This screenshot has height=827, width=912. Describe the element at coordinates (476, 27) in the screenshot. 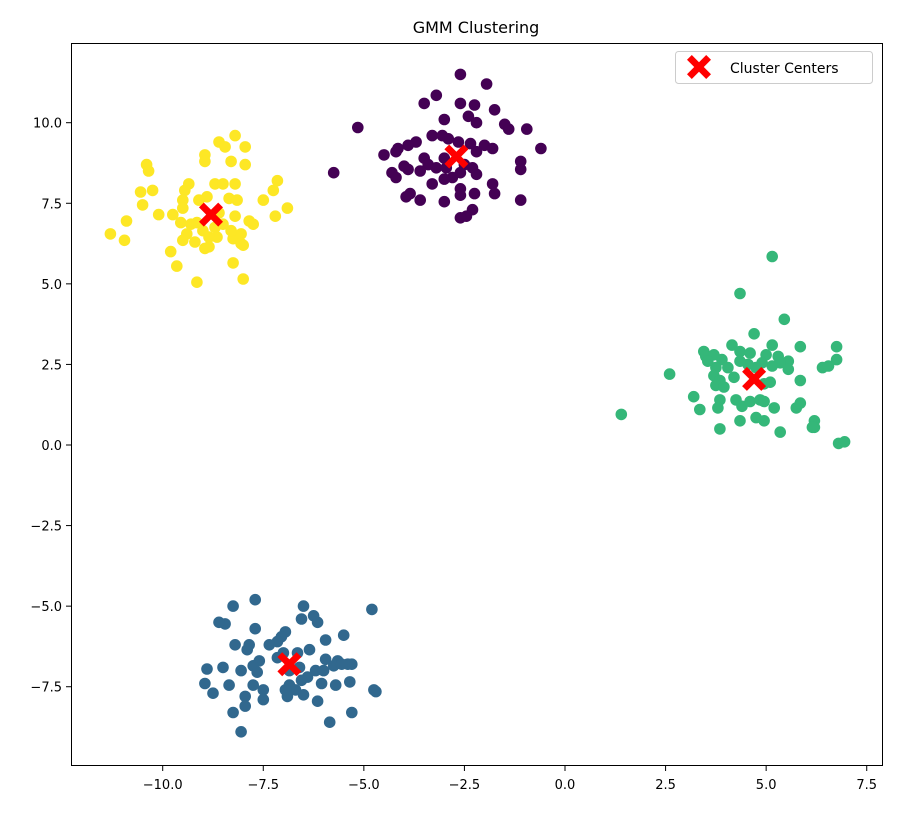

I see `chart-title: GMM Clustering` at that location.